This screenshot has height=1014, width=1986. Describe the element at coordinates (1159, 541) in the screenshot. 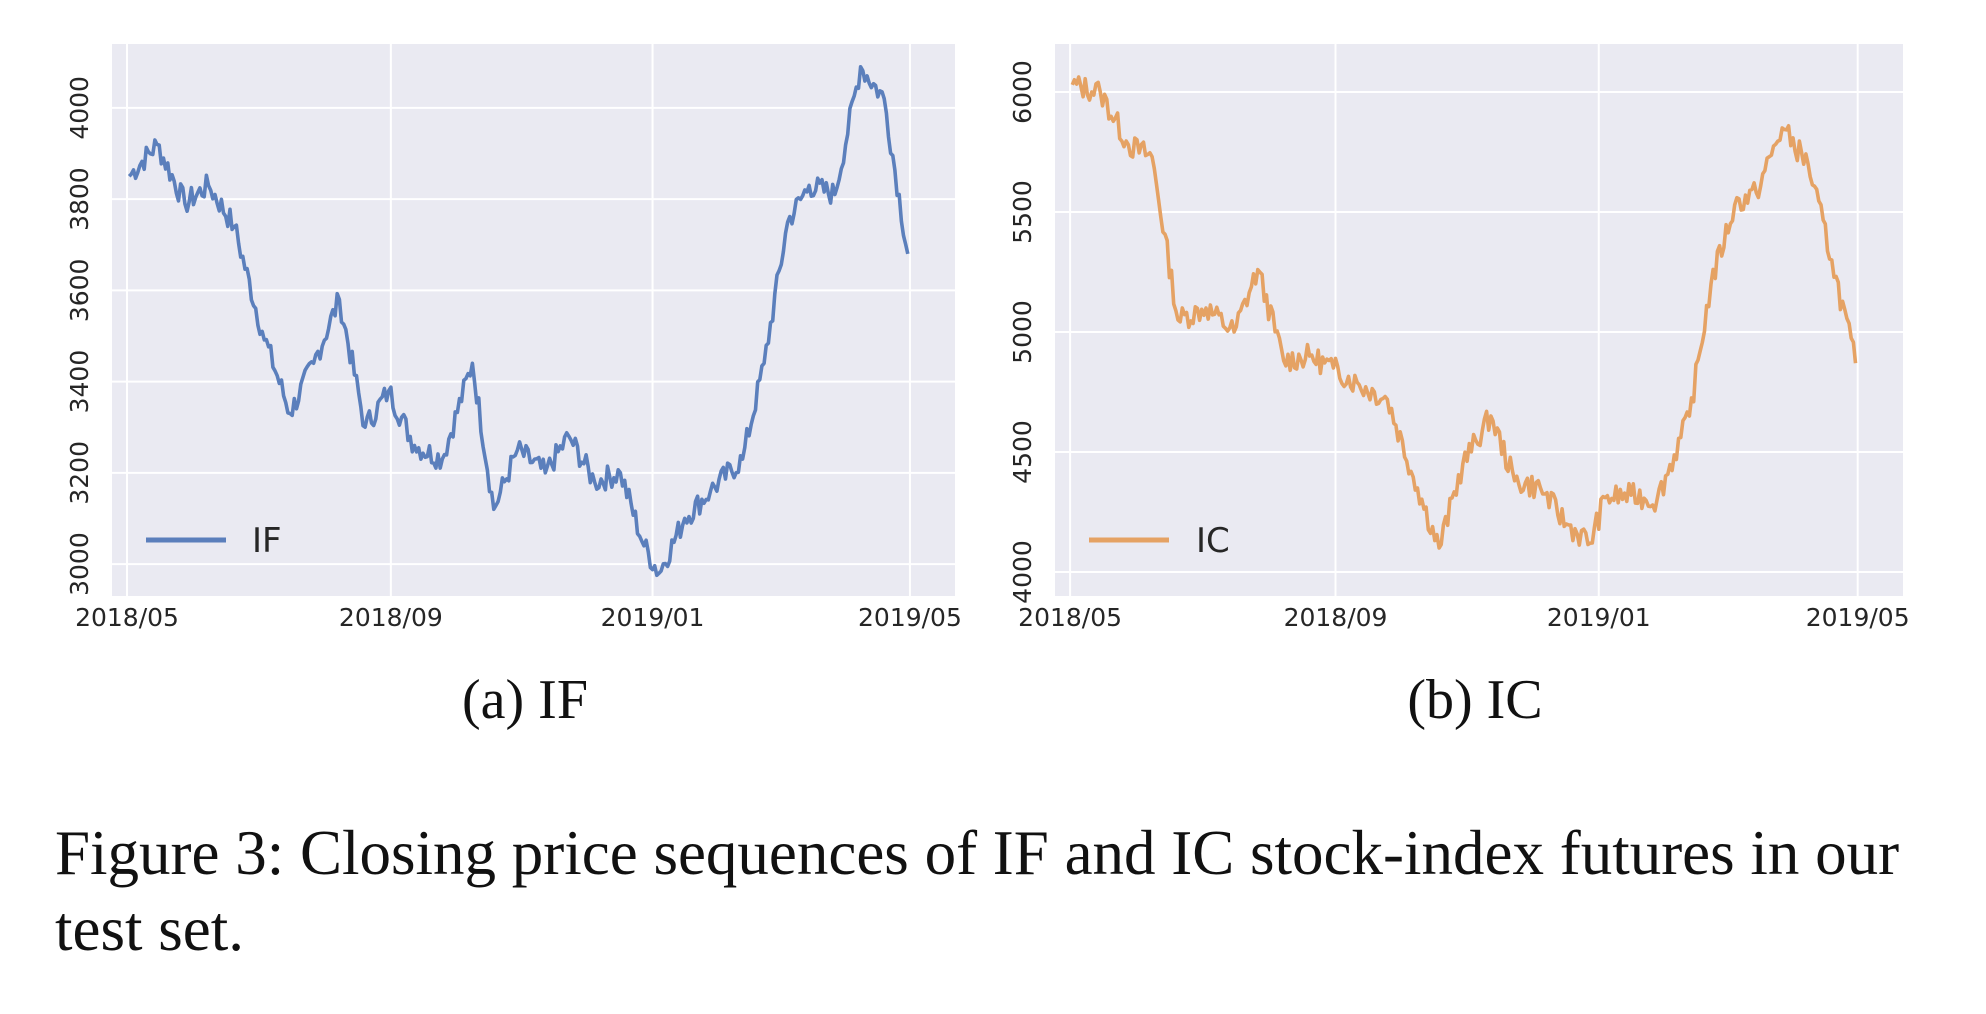

I see `legend-ic: IC` at that location.